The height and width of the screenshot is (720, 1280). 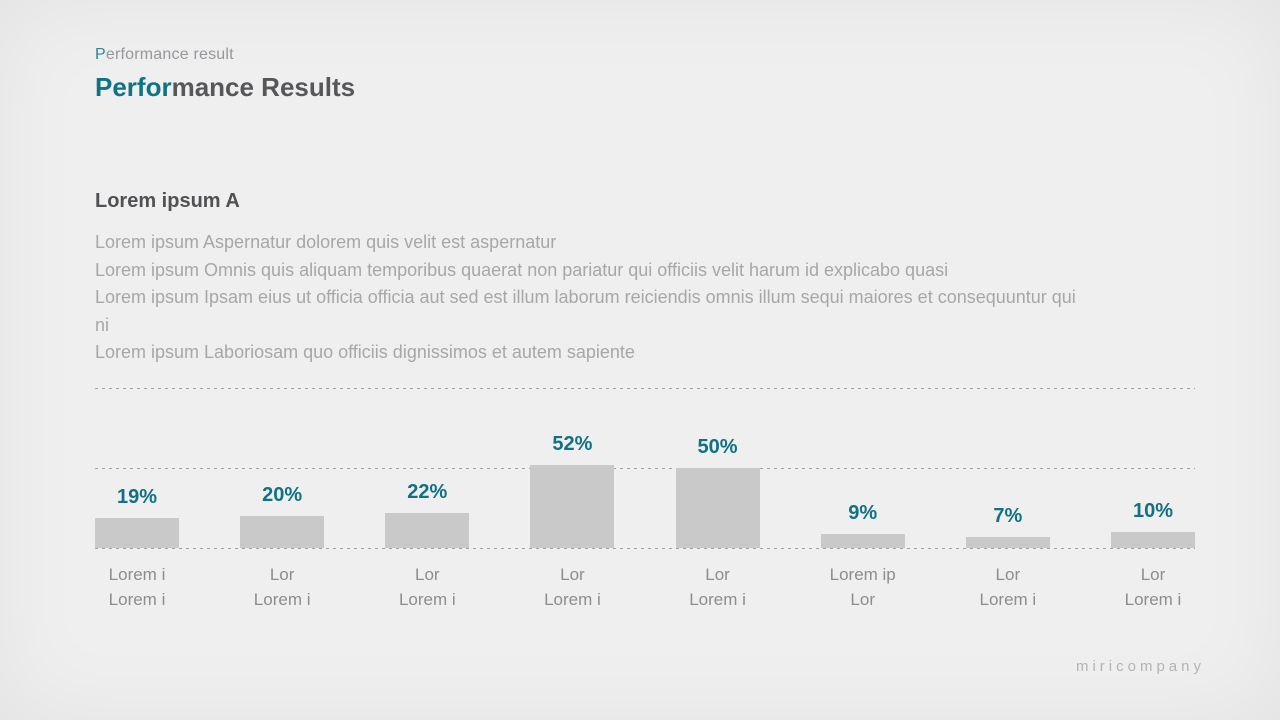 What do you see at coordinates (863, 512) in the screenshot?
I see `bar-value-label: 9%` at bounding box center [863, 512].